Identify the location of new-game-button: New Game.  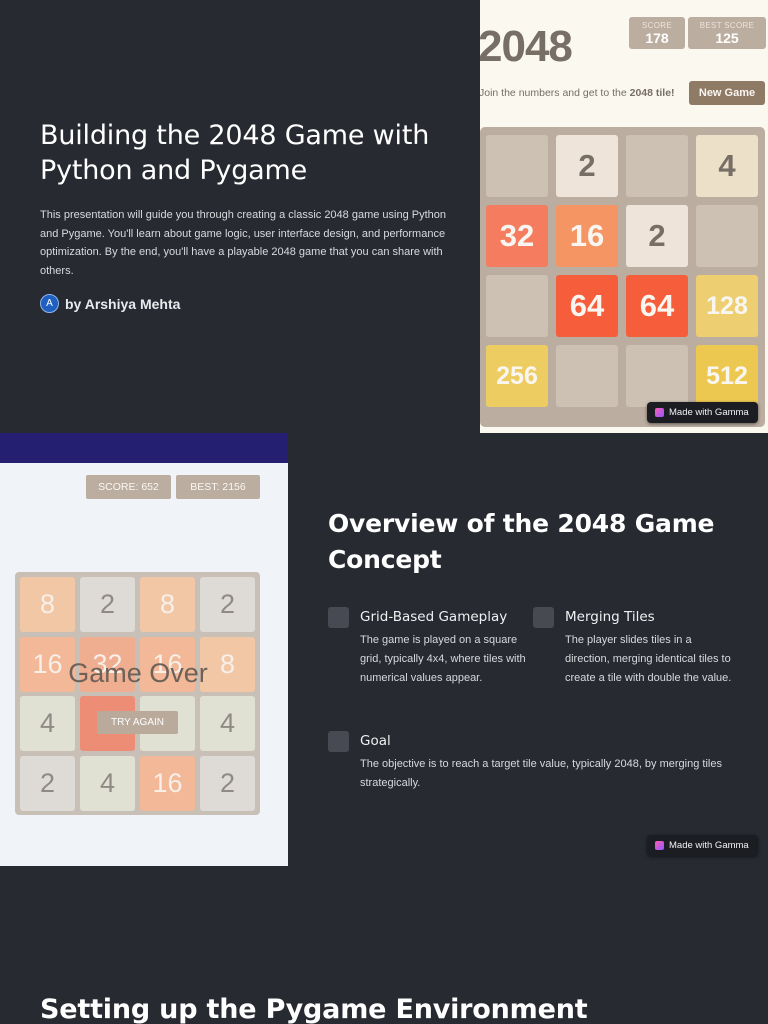
(727, 93).